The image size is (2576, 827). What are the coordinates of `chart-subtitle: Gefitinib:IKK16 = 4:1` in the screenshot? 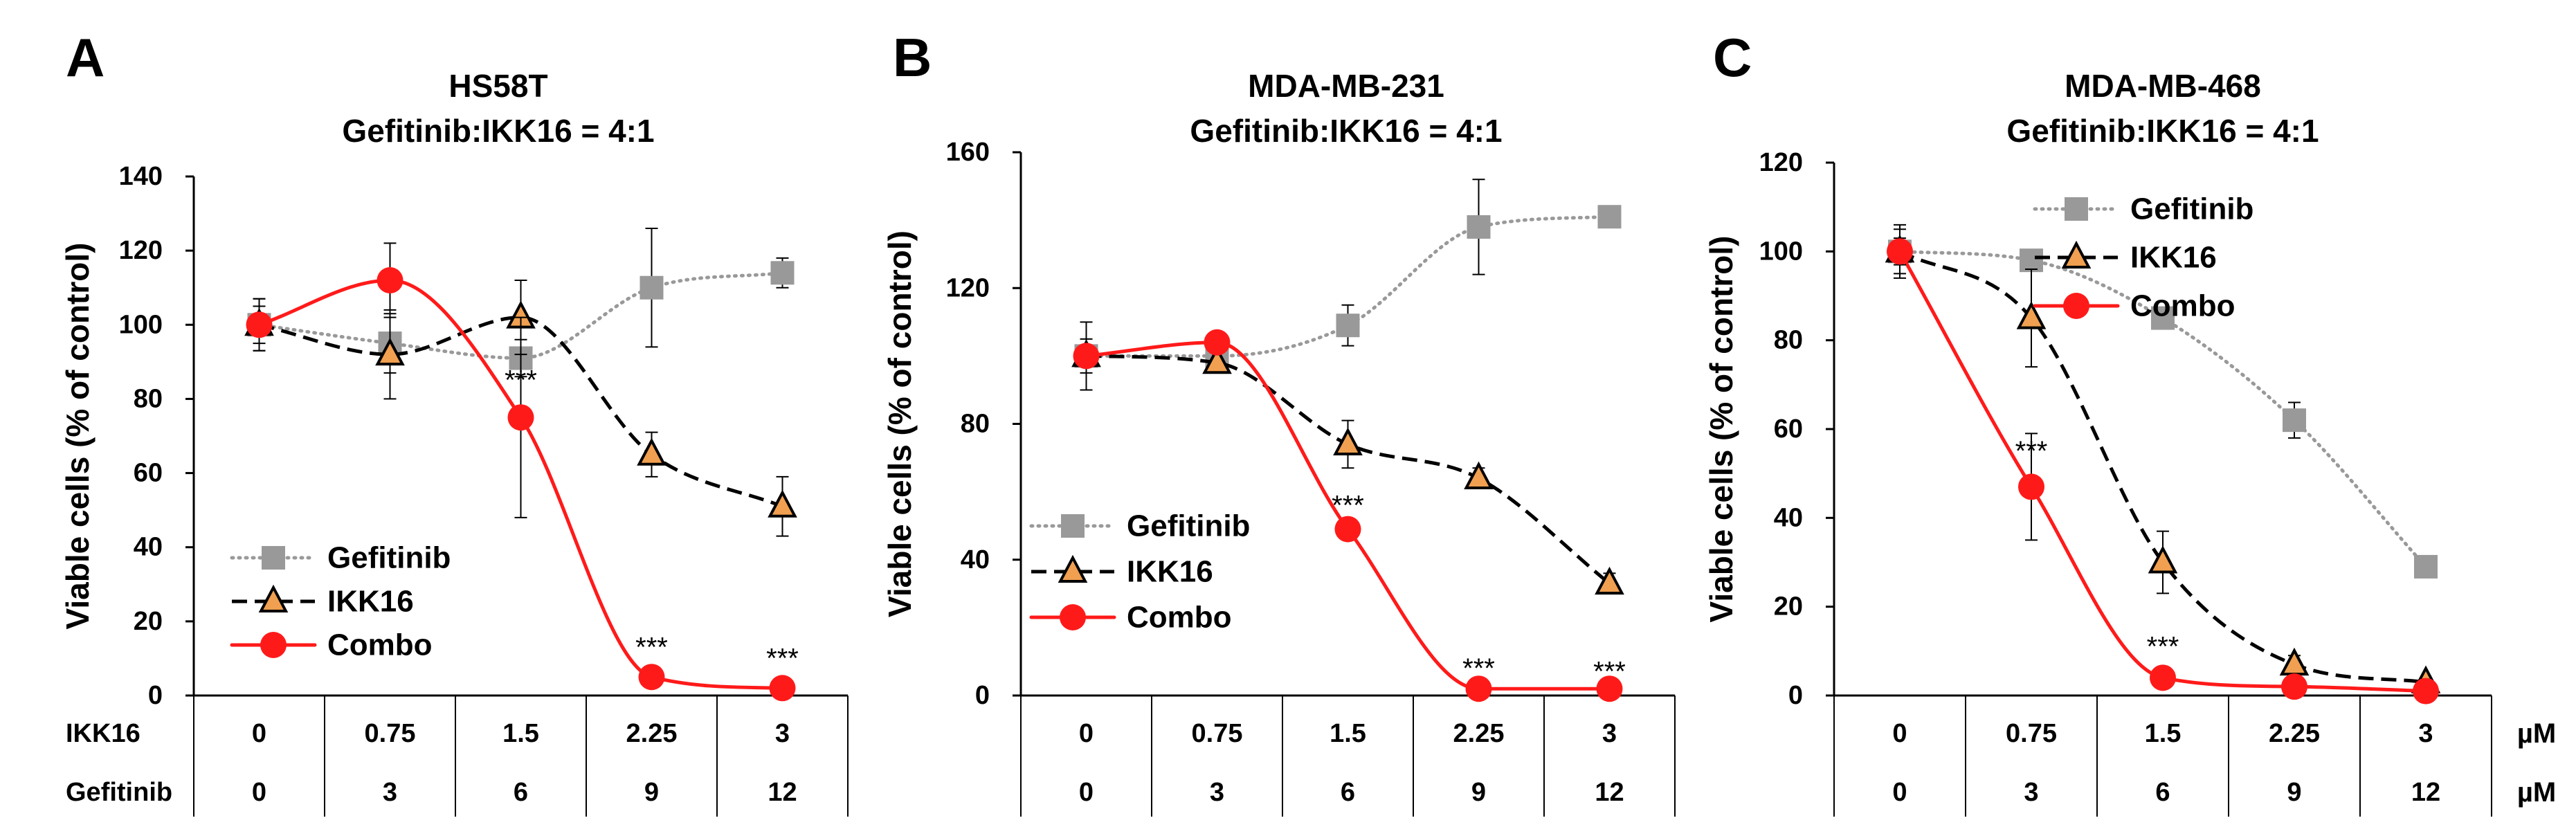 It's located at (498, 131).